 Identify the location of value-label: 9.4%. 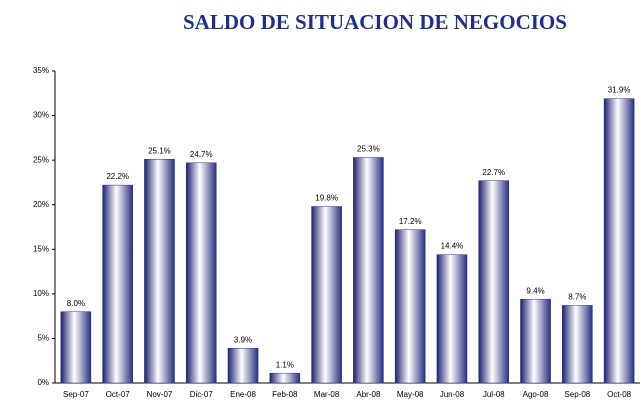
(535, 290).